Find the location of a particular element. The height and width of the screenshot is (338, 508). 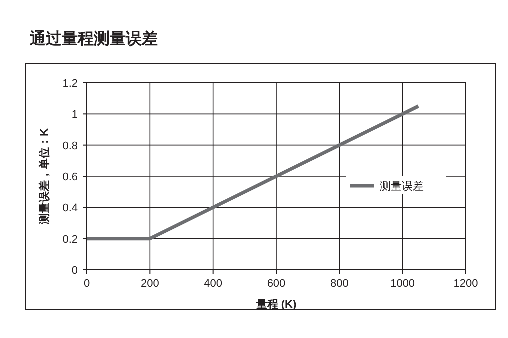

y-tick-label: 0.2 is located at coordinates (70, 240).